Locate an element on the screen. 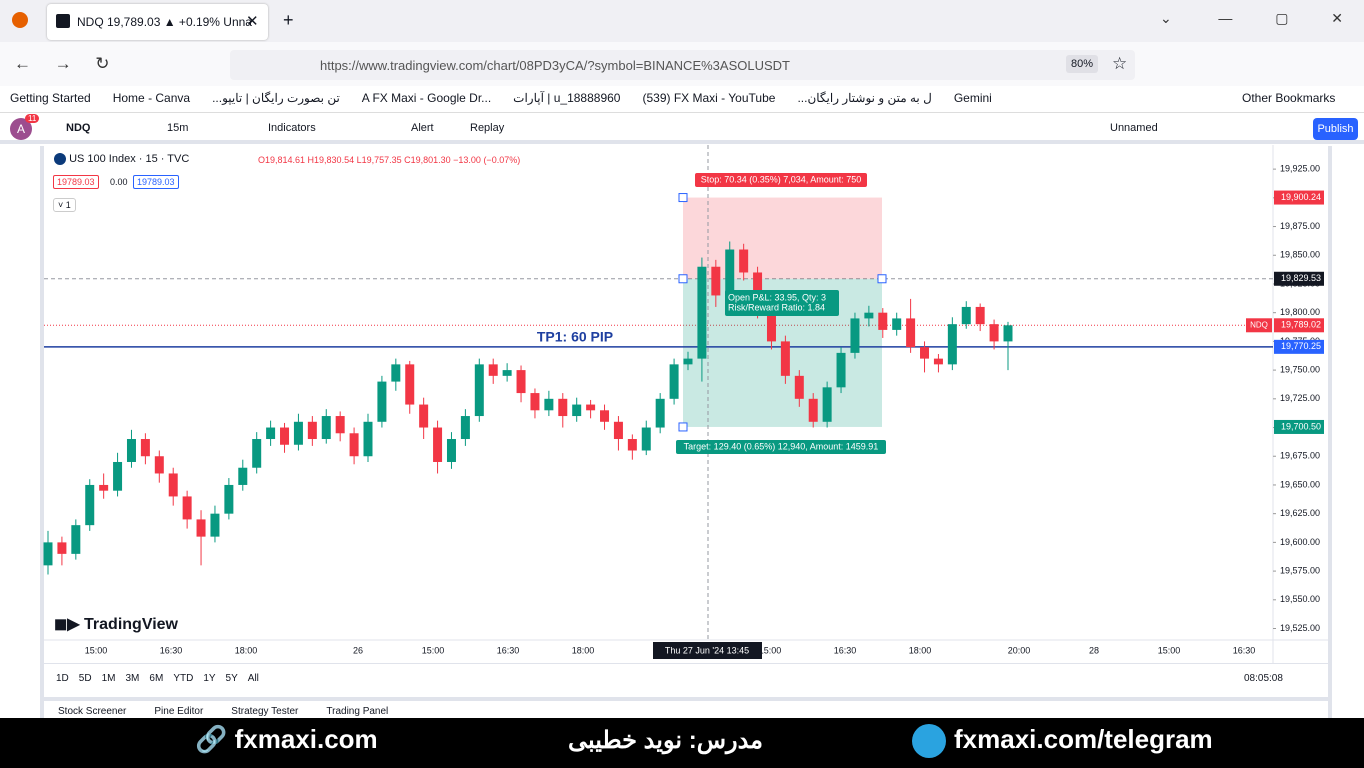  interval: 15m is located at coordinates (178, 128).